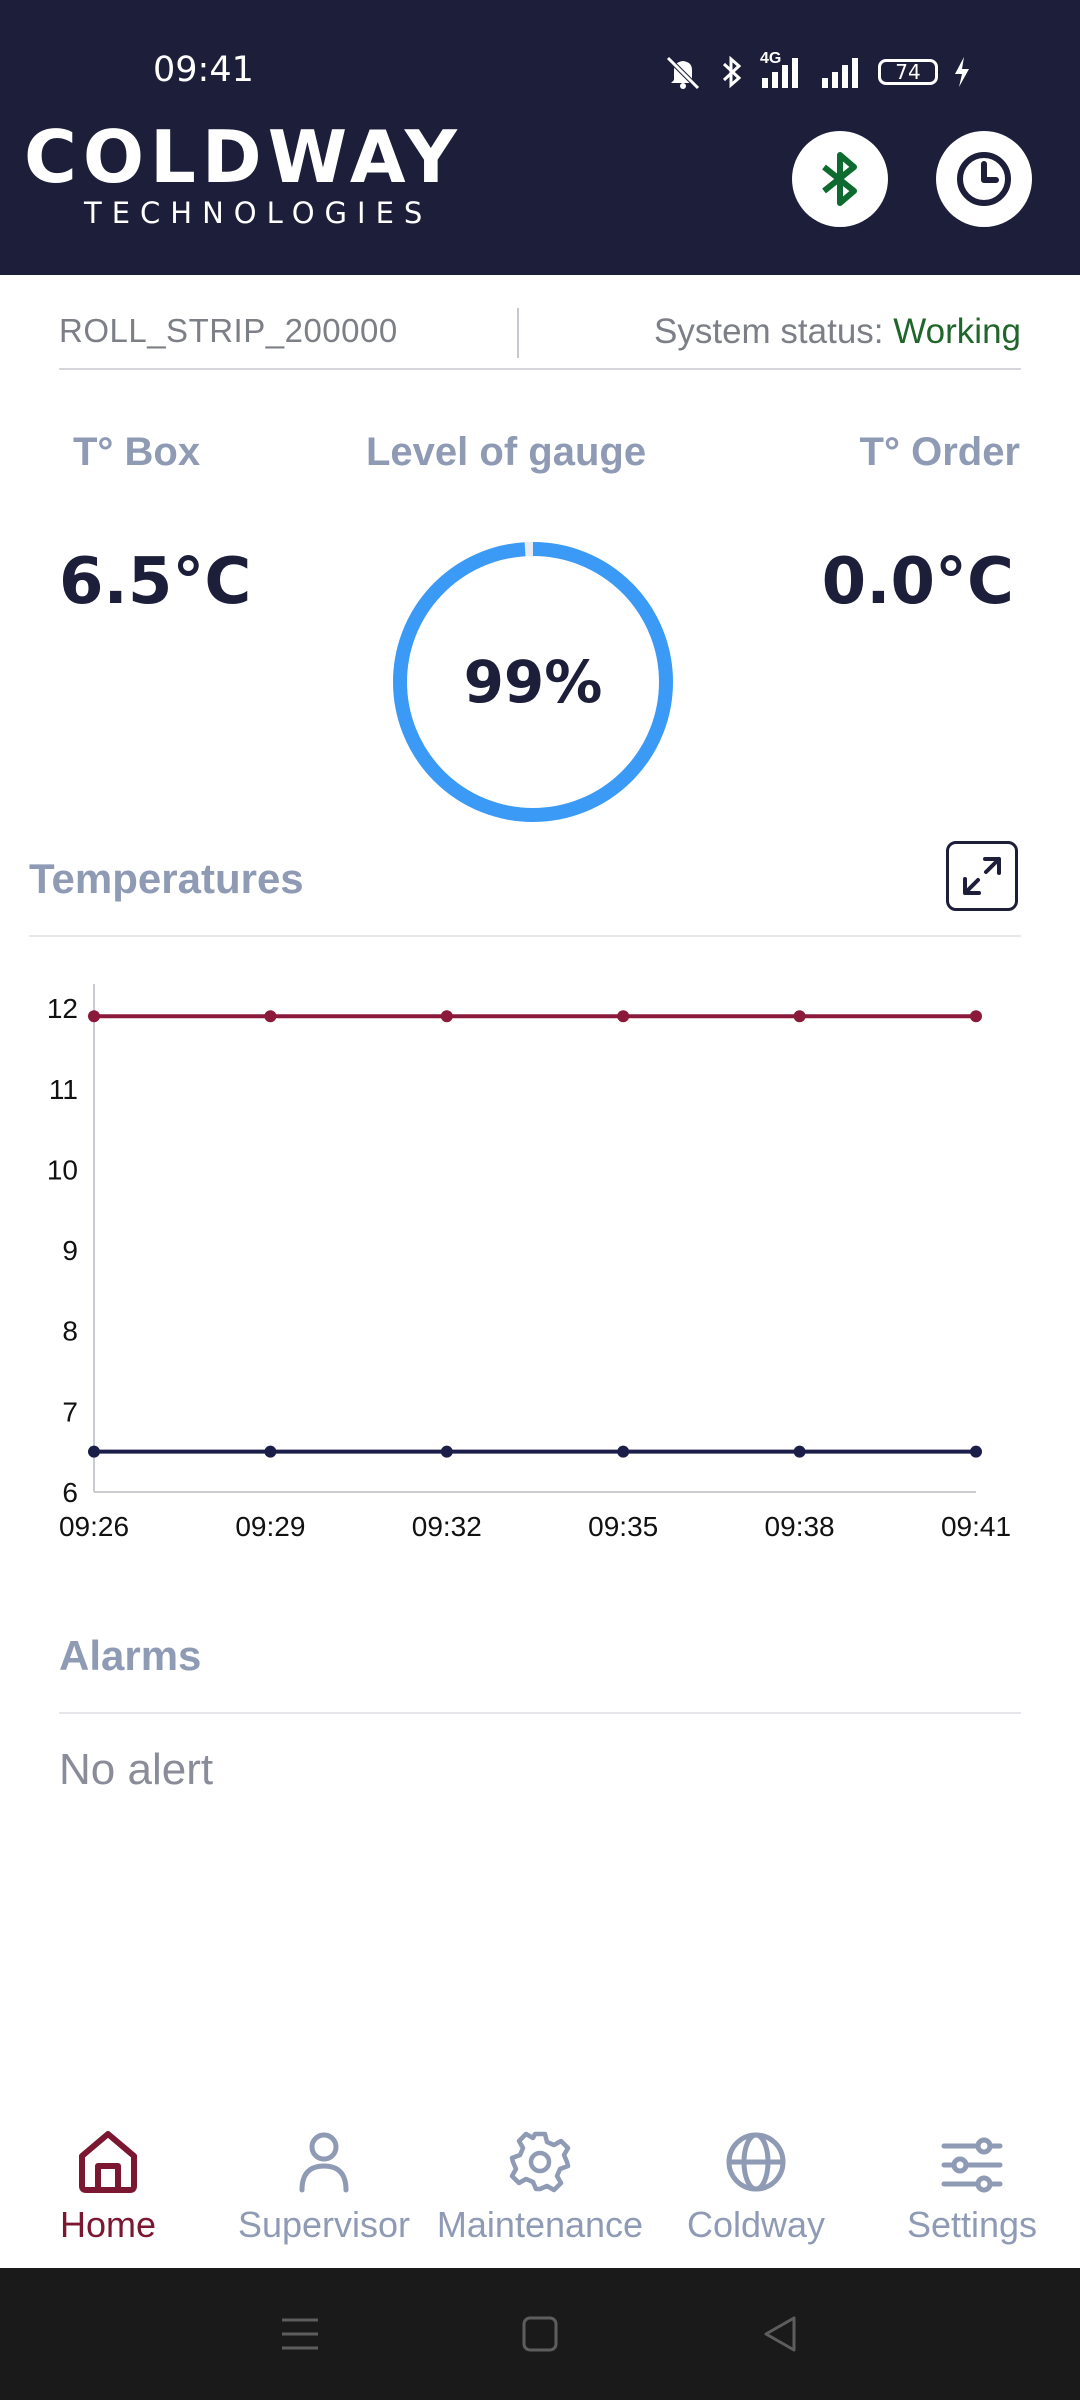 The width and height of the screenshot is (1080, 2400). Describe the element at coordinates (623, 1526) in the screenshot. I see `x-tick-label: 09:35` at that location.